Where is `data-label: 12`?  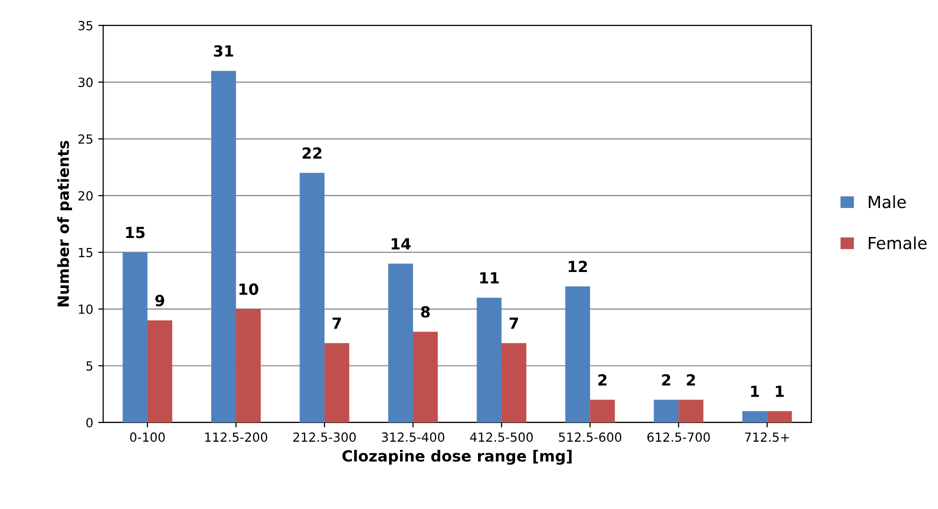
data-label: 12 is located at coordinates (577, 266).